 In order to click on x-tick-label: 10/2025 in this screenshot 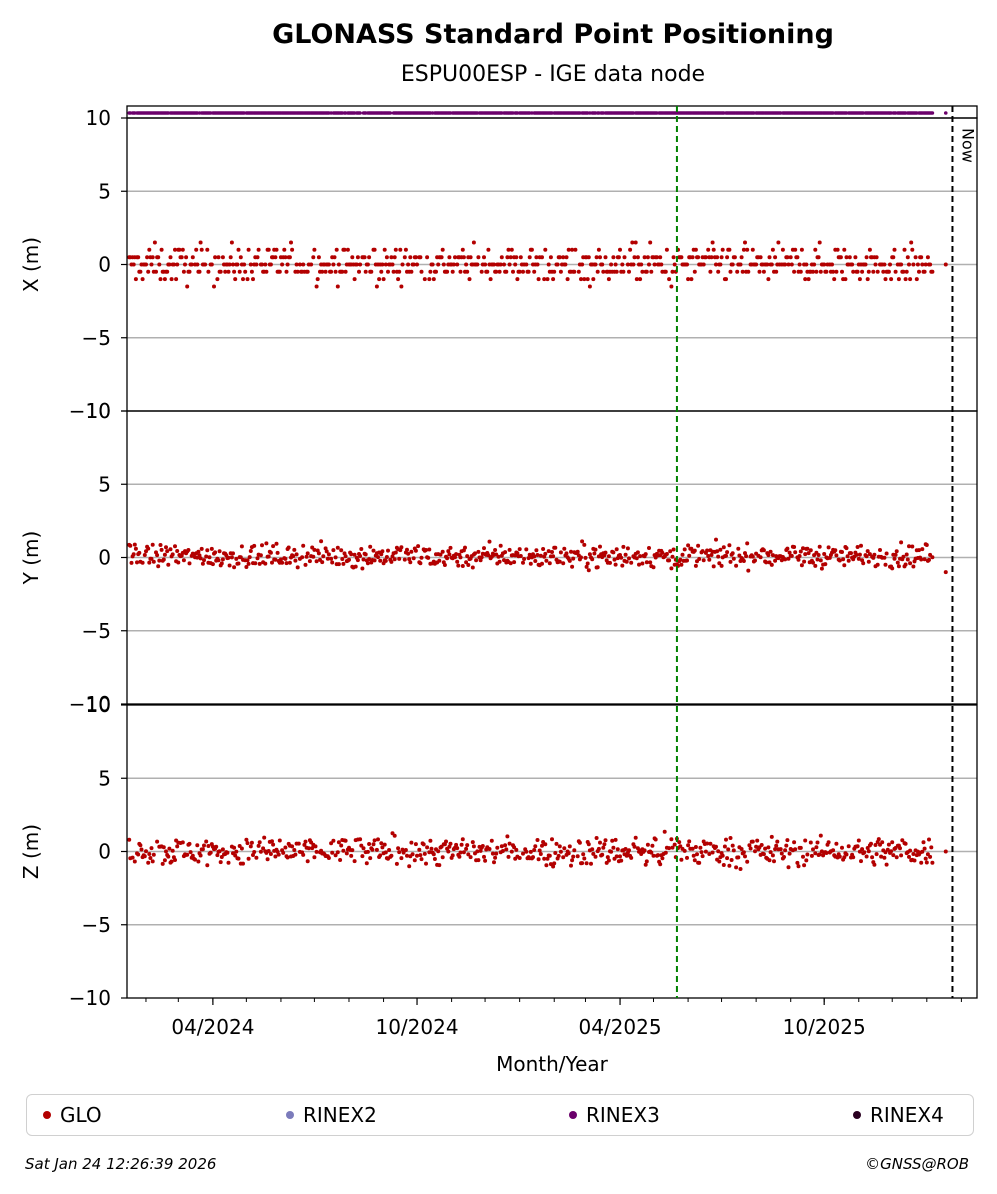, I will do `click(824, 1027)`.